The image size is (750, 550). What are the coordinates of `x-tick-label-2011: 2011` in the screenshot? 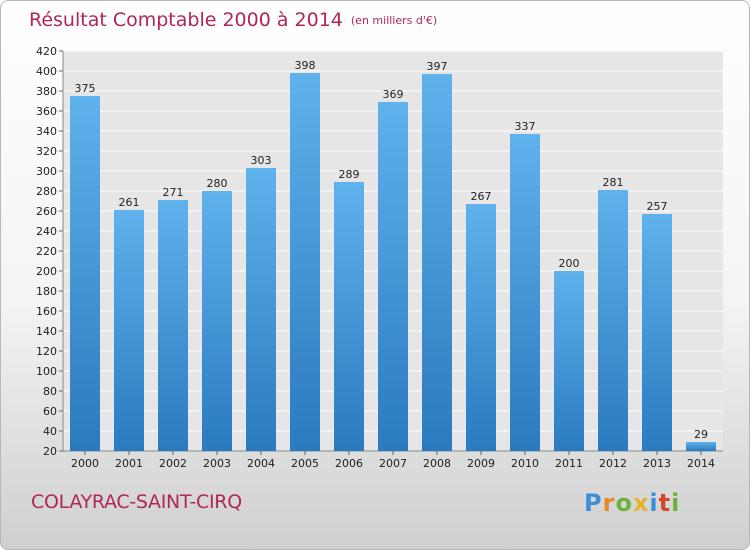 It's located at (569, 463).